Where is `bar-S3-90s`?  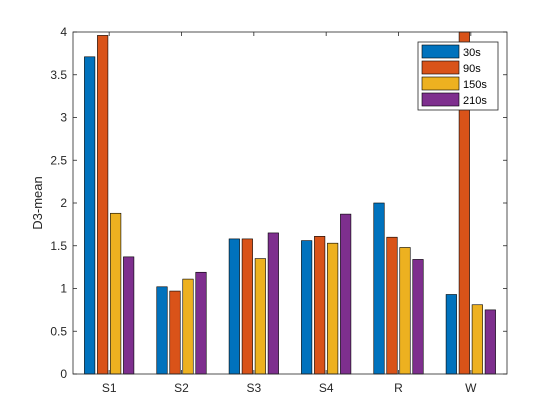 bar-S3-90s is located at coordinates (247, 306).